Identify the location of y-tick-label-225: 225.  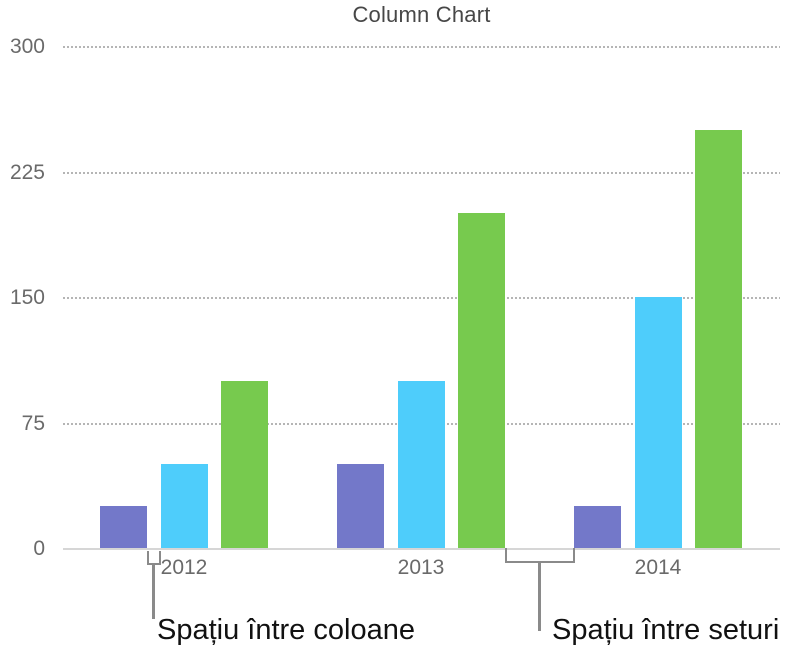
(27, 172).